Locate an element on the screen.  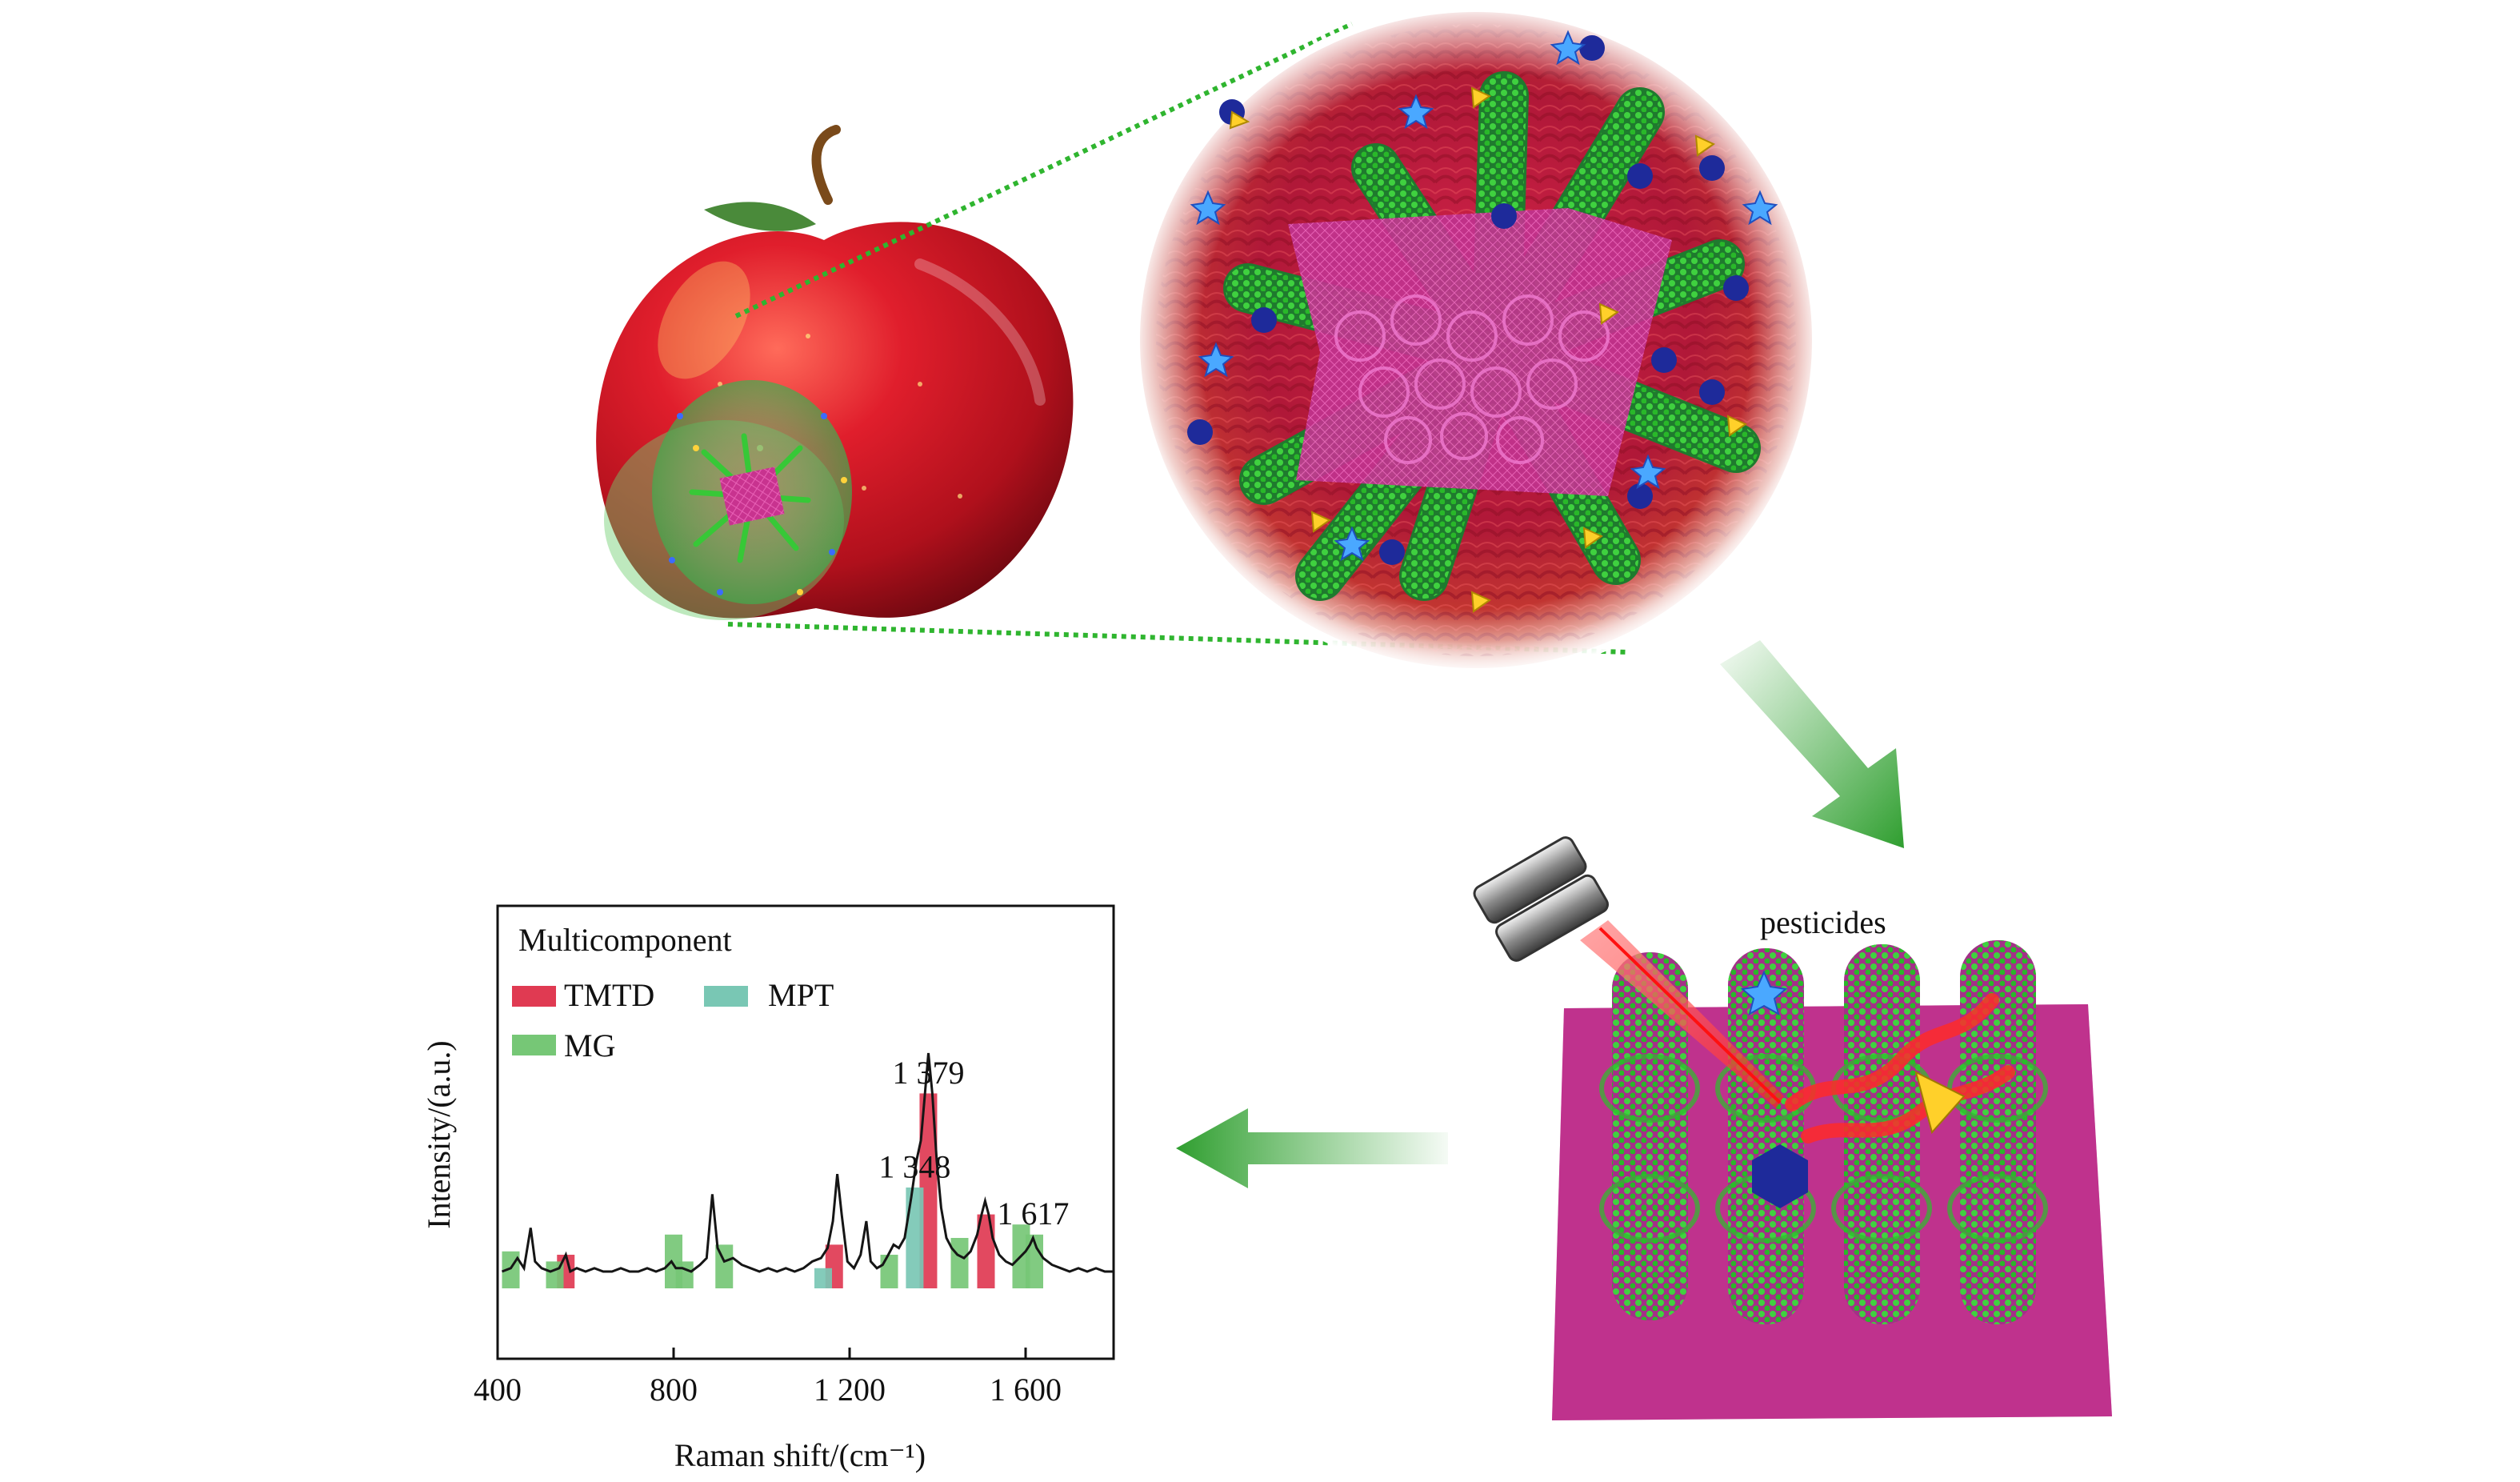
x-tick-label-3: 1 600 is located at coordinates (1026, 1390).